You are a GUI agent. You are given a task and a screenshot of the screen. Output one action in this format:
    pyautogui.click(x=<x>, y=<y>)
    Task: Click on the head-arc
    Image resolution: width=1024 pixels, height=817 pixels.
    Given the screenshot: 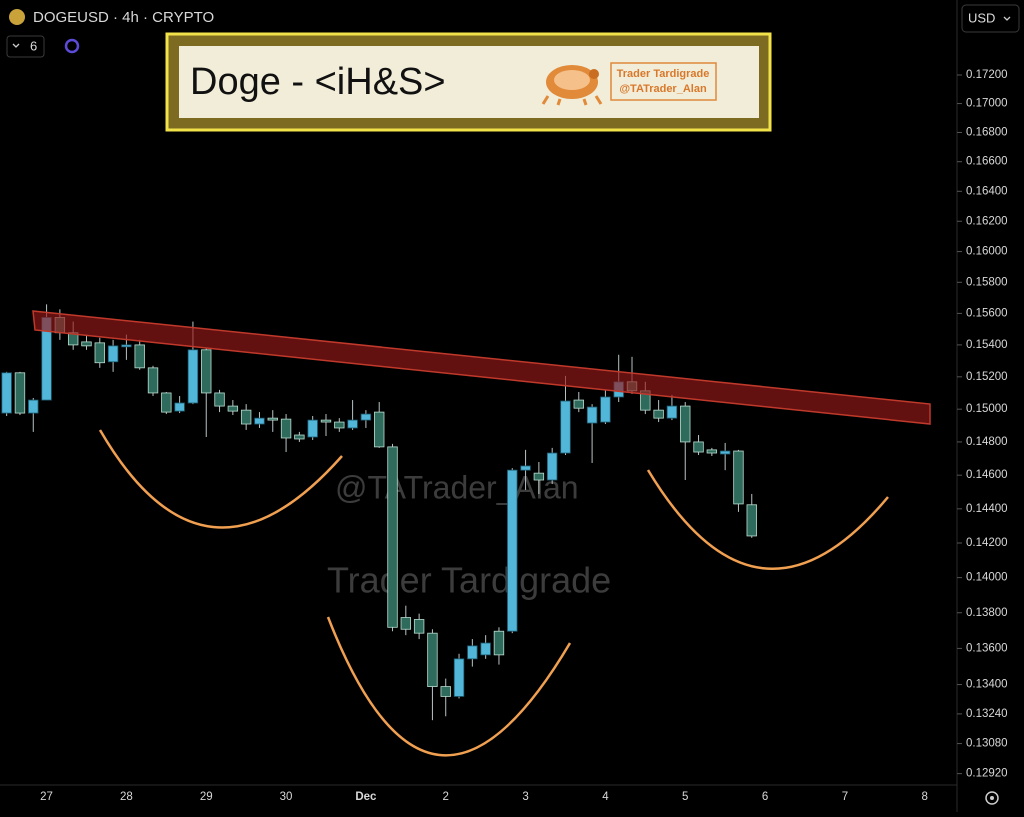 What is the action you would take?
    pyautogui.click(x=449, y=686)
    